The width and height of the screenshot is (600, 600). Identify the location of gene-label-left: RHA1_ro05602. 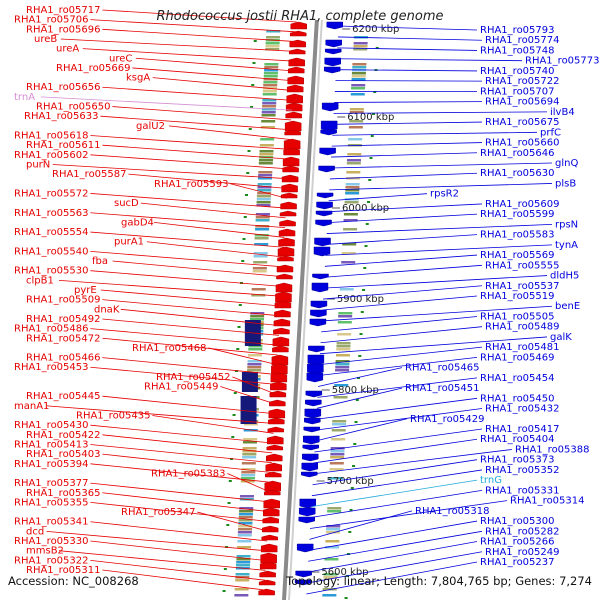
(51, 155).